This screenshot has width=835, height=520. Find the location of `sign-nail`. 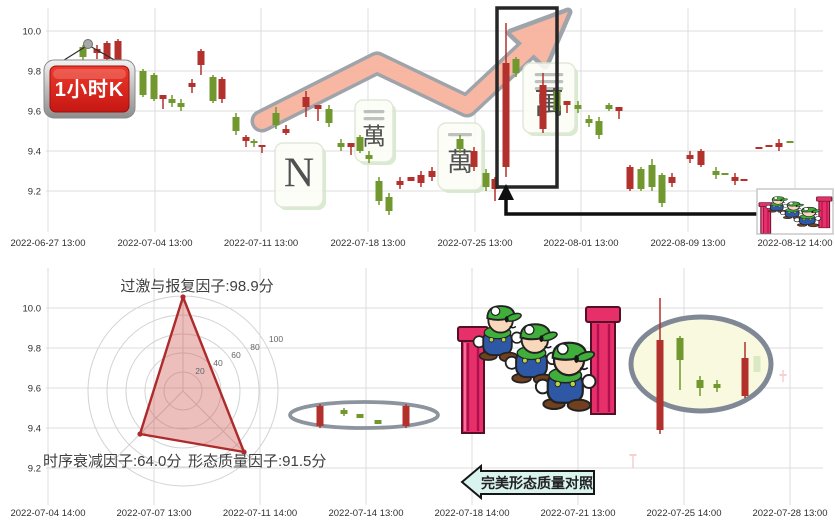

sign-nail is located at coordinates (88, 44).